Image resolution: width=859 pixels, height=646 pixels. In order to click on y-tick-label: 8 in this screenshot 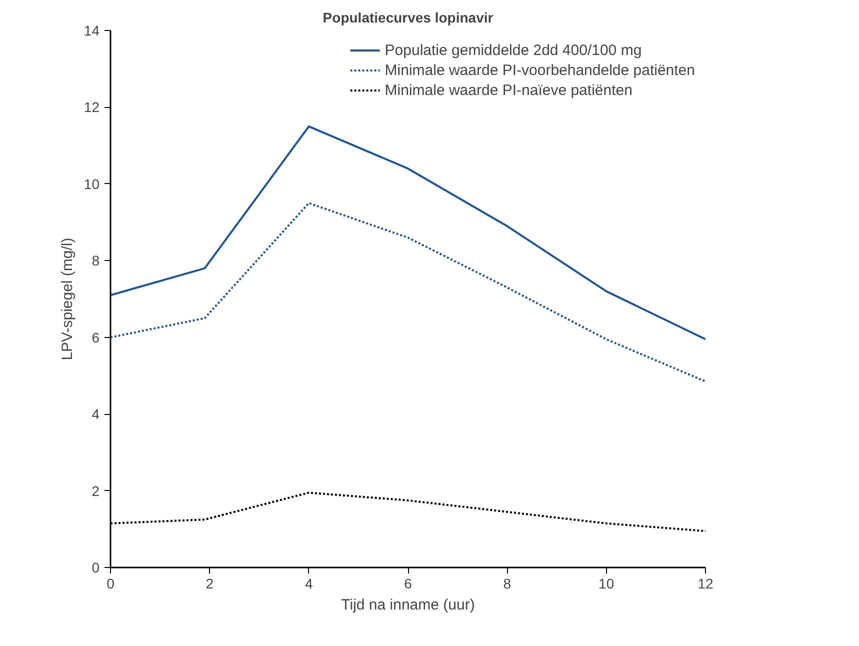, I will do `click(96, 260)`.